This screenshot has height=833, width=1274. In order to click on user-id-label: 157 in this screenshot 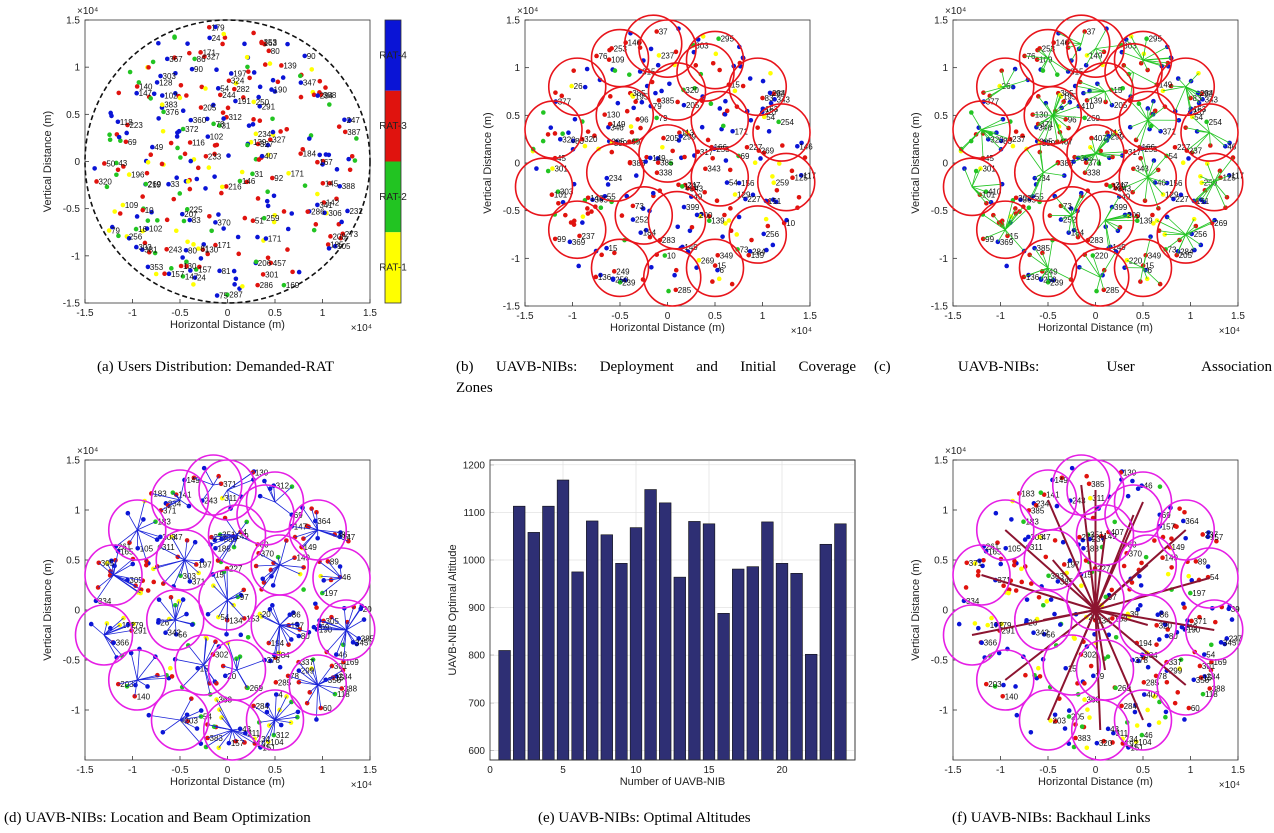, I will do `click(1217, 537)`.